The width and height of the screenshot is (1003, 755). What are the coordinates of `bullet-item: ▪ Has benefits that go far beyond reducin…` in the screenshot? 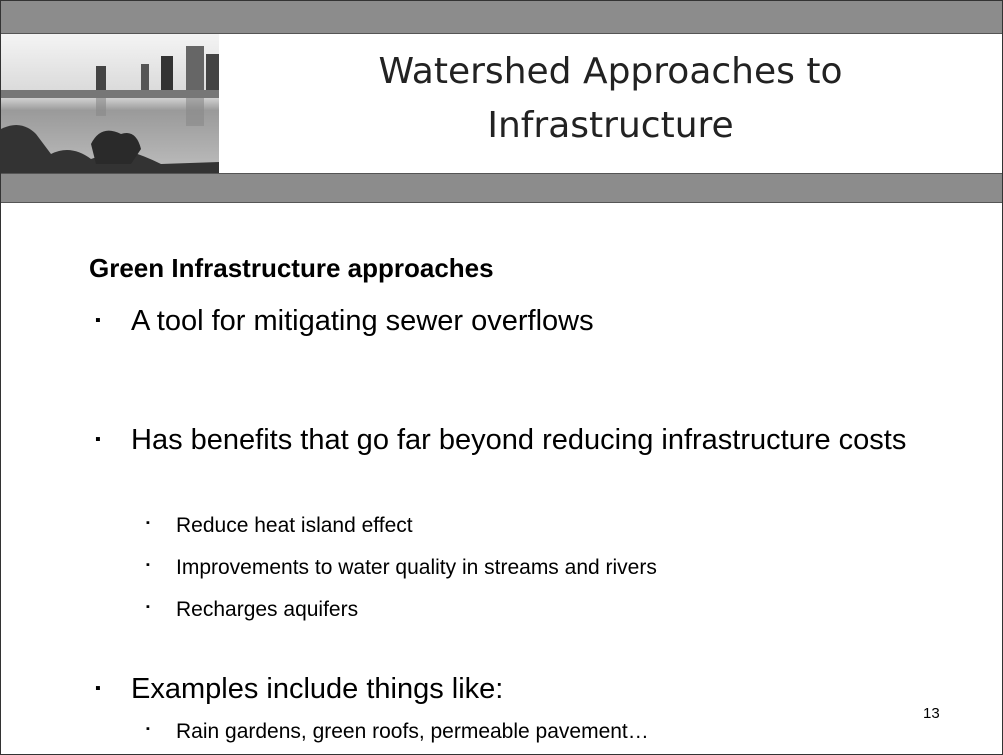 It's located at (530, 440).